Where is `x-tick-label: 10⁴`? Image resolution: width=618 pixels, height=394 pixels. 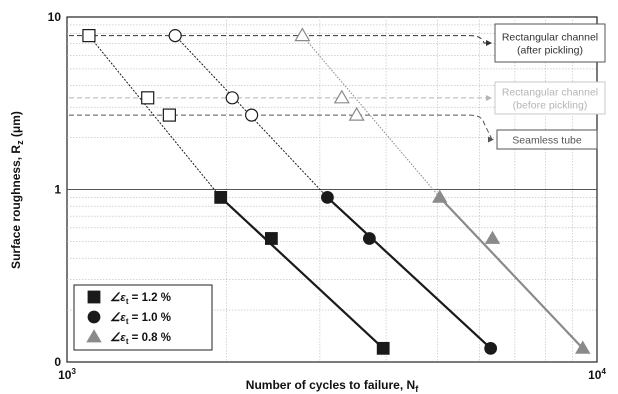
x-tick-label: 10⁴ is located at coordinates (597, 374).